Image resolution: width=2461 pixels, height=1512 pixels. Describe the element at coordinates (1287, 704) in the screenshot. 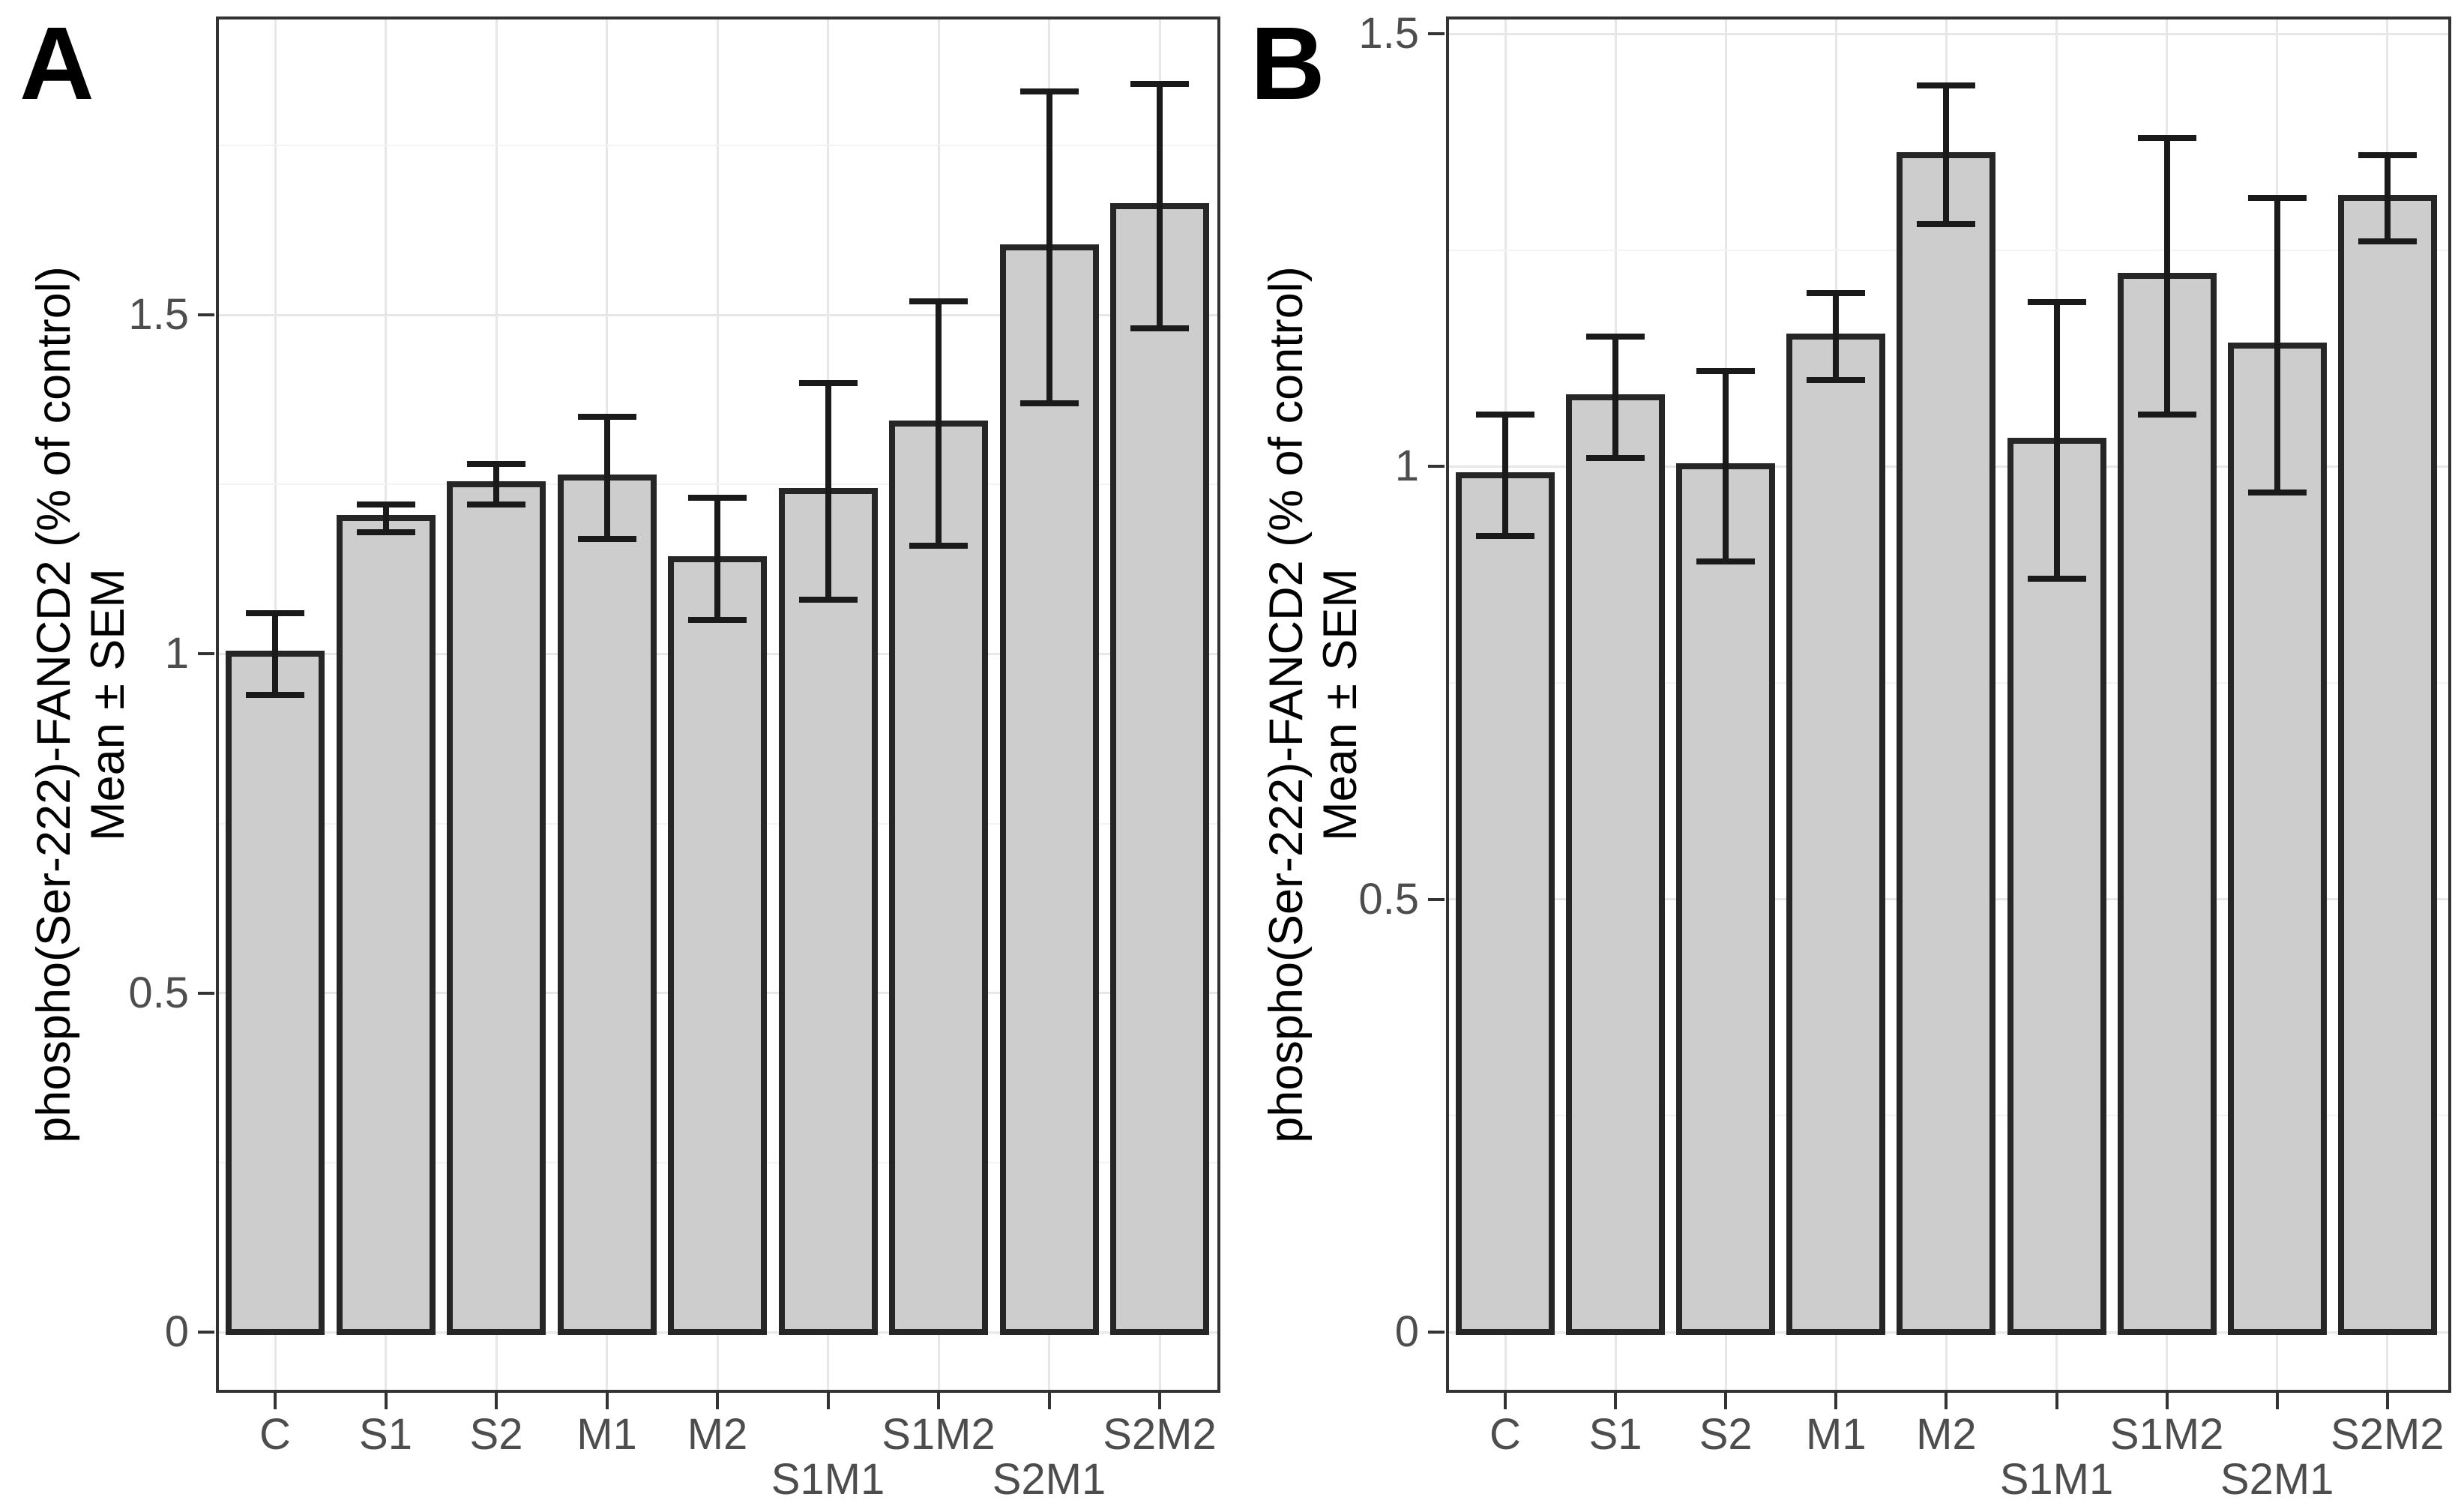

I see `y-axis-title-line1: phospho(Ser-222)-FANCD2 (% of control)` at that location.